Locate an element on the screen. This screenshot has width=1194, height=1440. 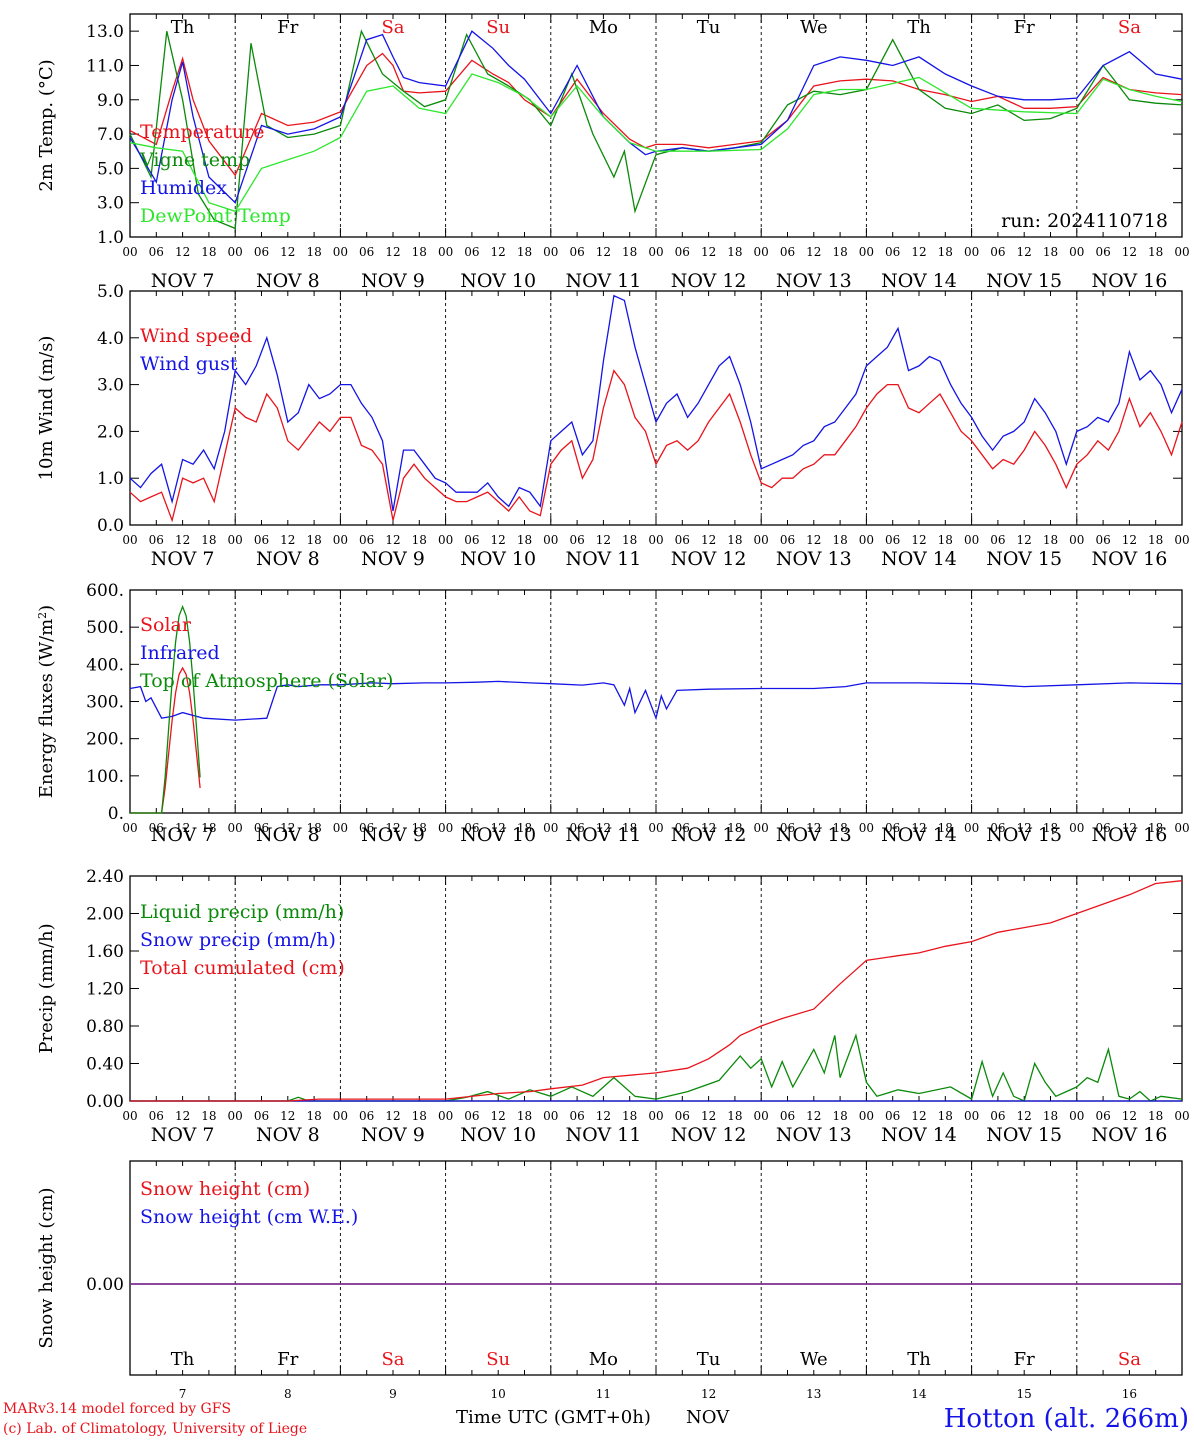
y-tick-label: 13.0 is located at coordinates (105, 32).